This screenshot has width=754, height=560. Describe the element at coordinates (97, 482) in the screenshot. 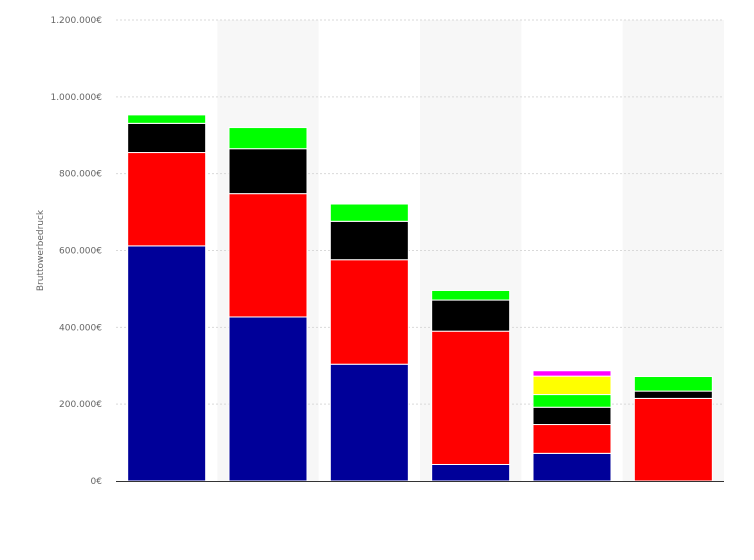

I see `y-tick-label: 0€` at that location.